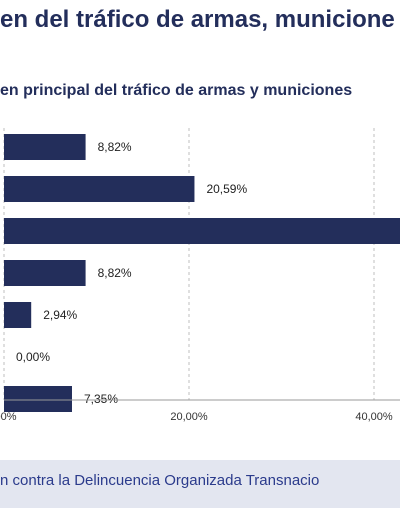 The height and width of the screenshot is (516, 400). What do you see at coordinates (33, 357) in the screenshot?
I see `value-label-5: 0,00%` at bounding box center [33, 357].